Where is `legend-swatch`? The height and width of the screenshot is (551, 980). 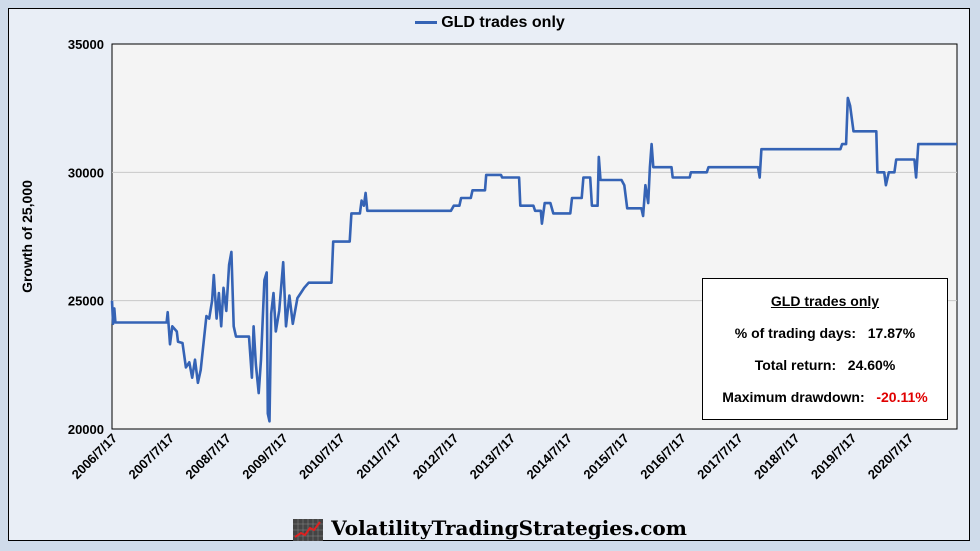
legend-swatch is located at coordinates (426, 23).